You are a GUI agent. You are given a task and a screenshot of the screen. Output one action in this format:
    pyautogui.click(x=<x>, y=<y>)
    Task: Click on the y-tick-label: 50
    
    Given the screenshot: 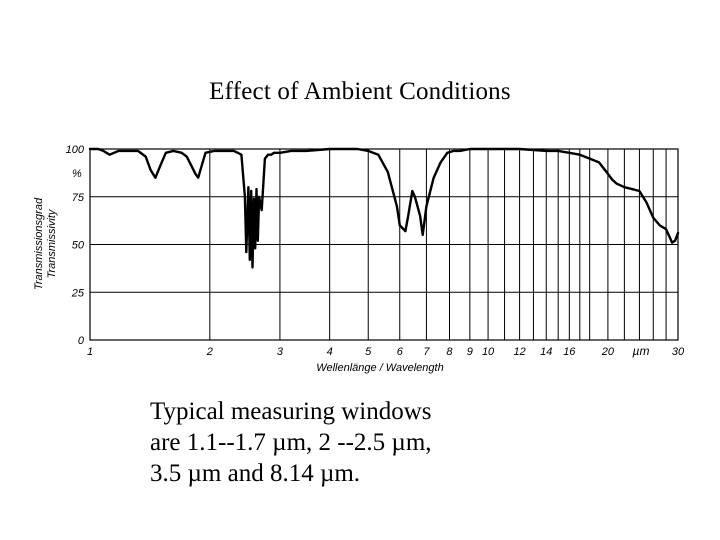 What is the action you would take?
    pyautogui.click(x=78, y=246)
    